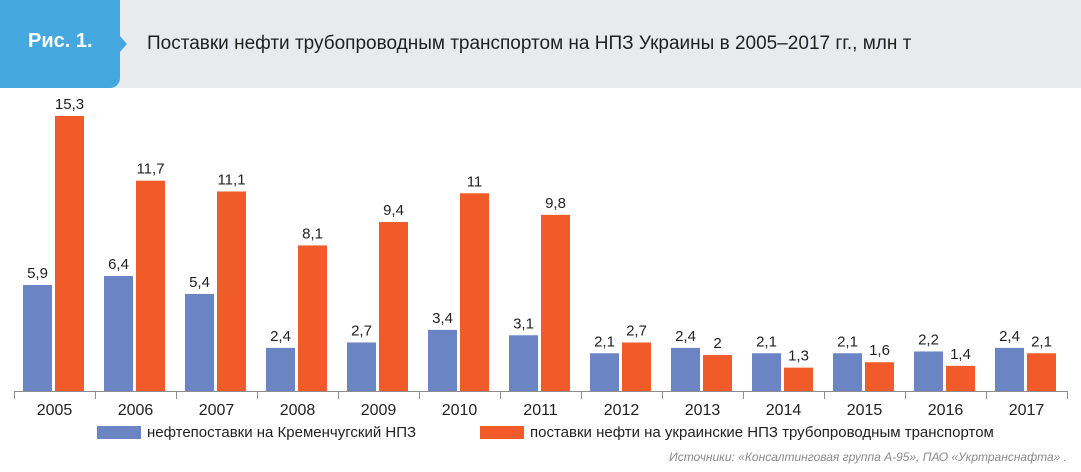 The width and height of the screenshot is (1081, 472). I want to click on bar-series-1-2015, so click(847, 372).